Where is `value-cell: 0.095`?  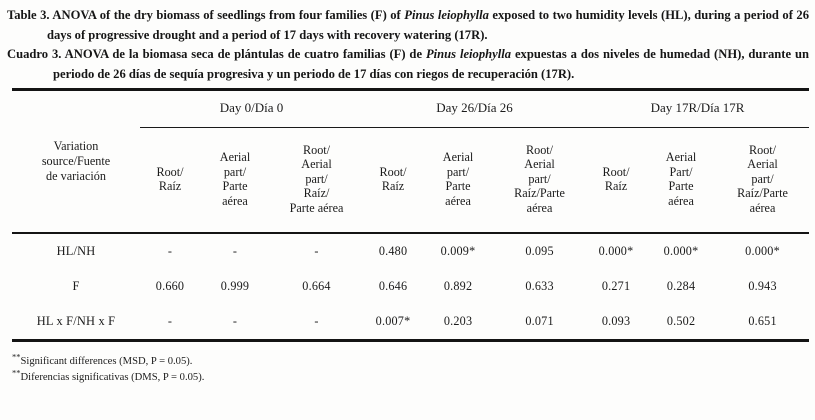 value-cell: 0.095 is located at coordinates (539, 251).